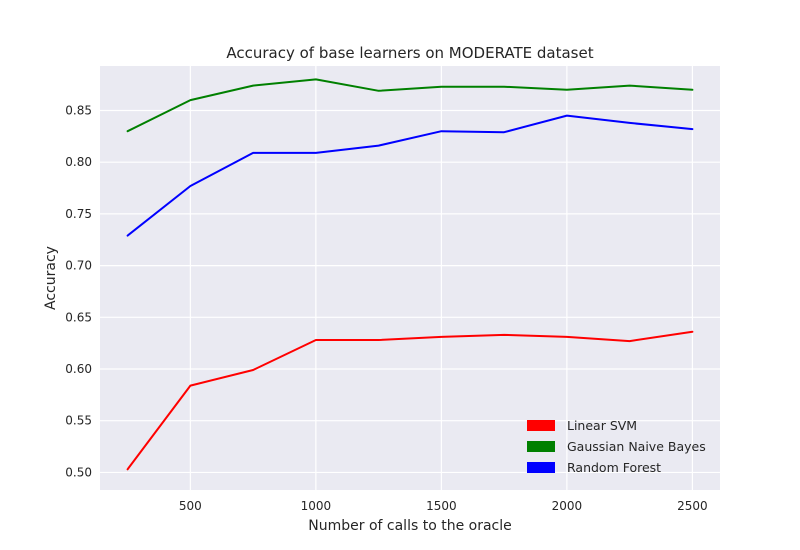 The image size is (800, 550). Describe the element at coordinates (409, 526) in the screenshot. I see `x-axis-label: Number of calls to the oracle` at that location.